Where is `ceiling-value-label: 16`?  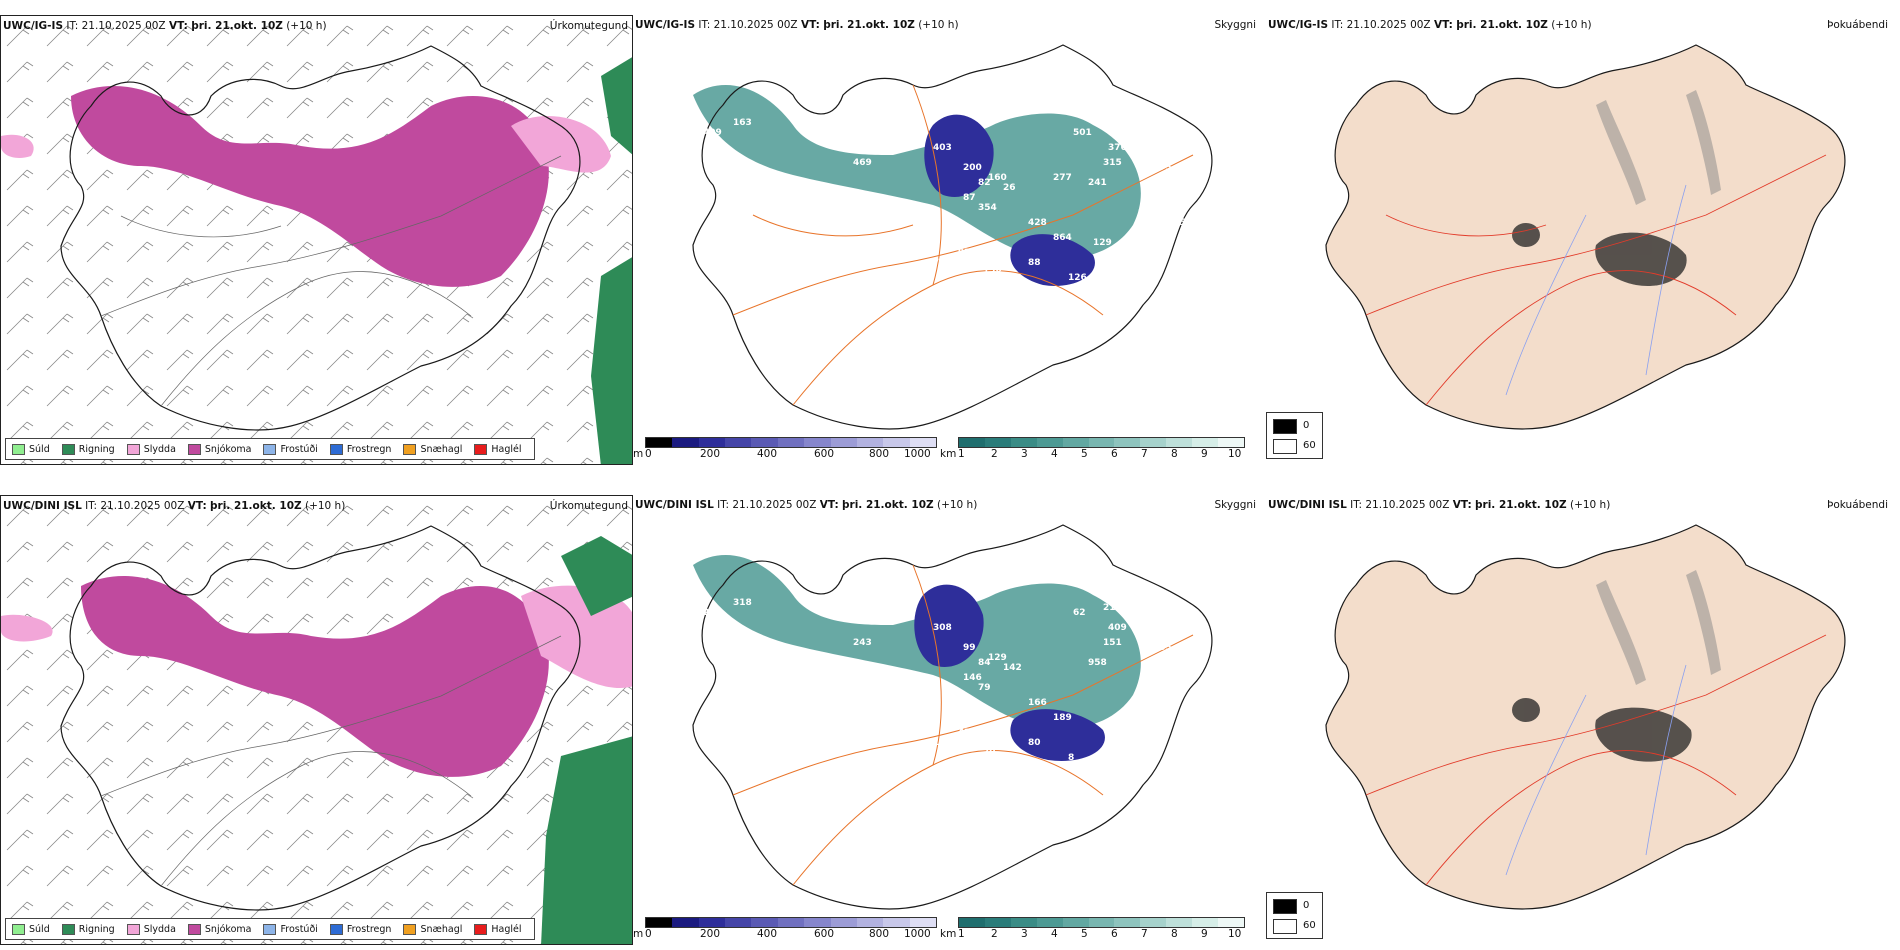
ceiling-value-label: 16 is located at coordinates (969, 258).